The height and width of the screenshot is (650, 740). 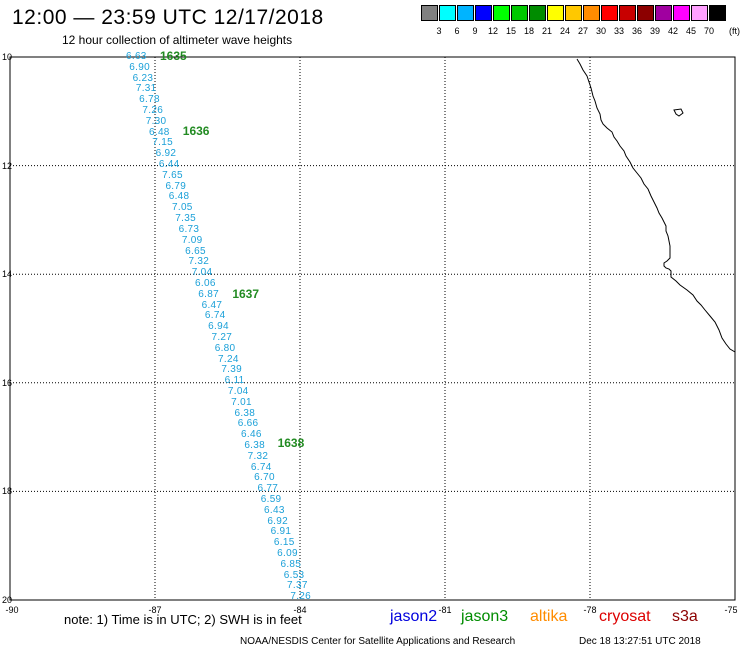 I want to click on coastline, so click(x=656, y=205).